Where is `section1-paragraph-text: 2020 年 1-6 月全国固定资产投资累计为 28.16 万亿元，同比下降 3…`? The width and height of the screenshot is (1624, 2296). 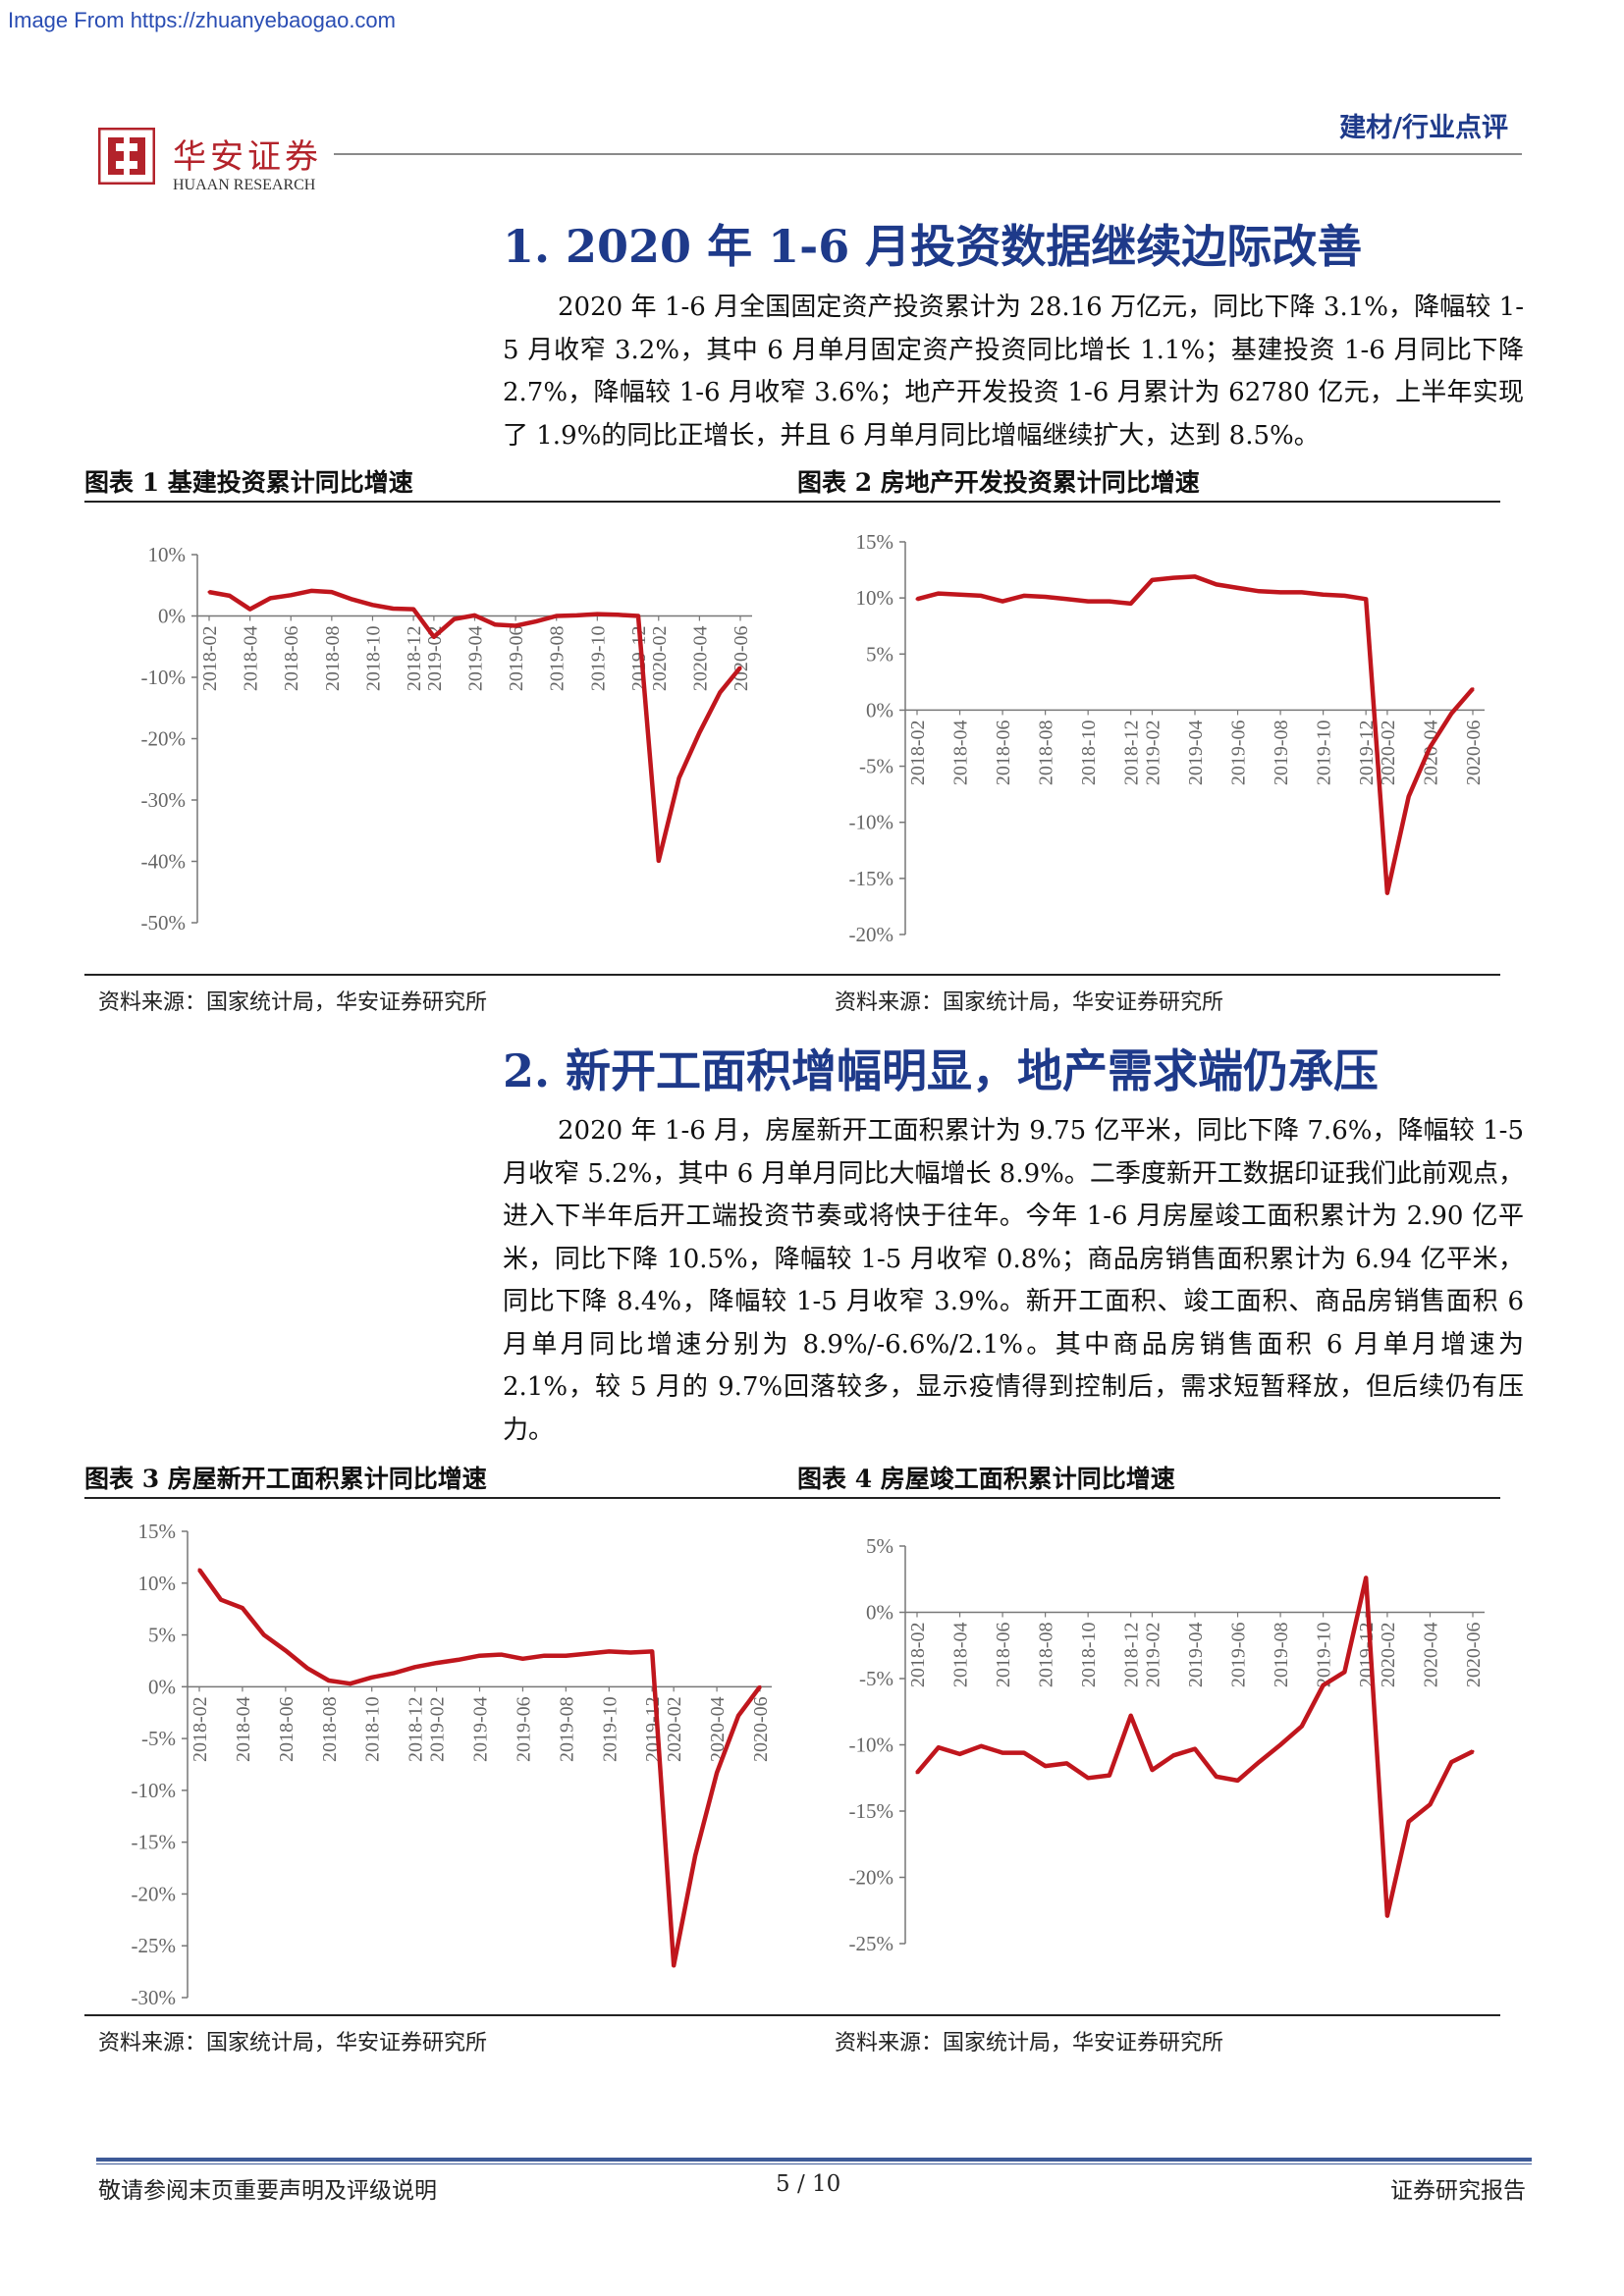
section1-paragraph-text: 2020 年 1-6 月全国固定资产投资累计为 28.16 万亿元，同比下降 3… is located at coordinates (1013, 372).